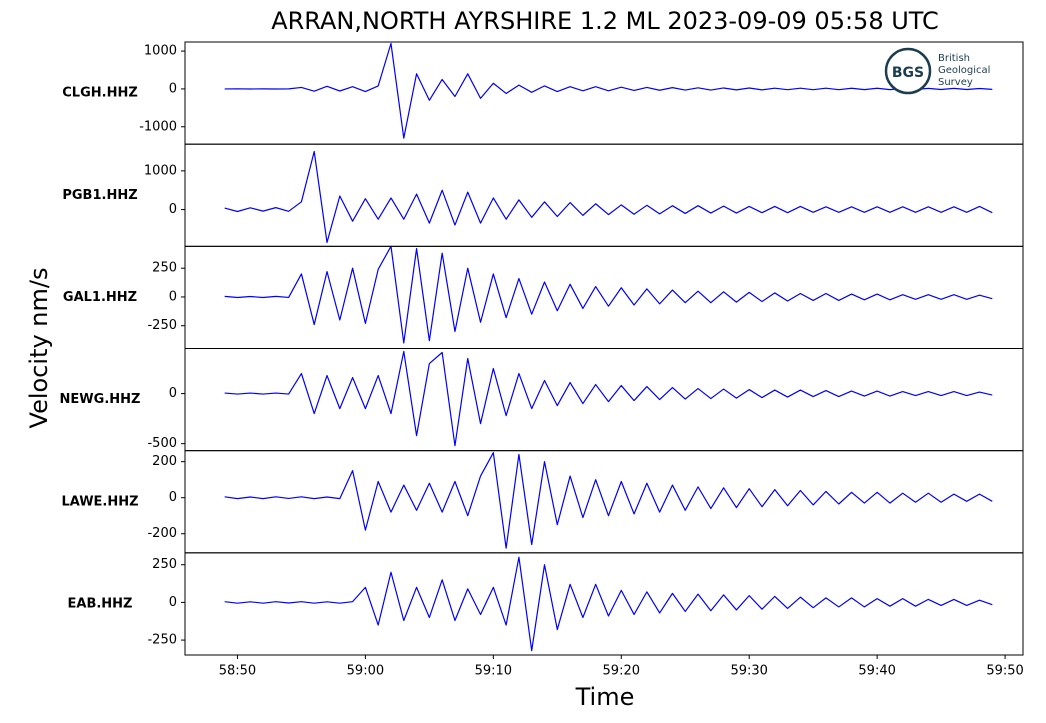  What do you see at coordinates (162, 533) in the screenshot?
I see `y-tick-label: -200` at bounding box center [162, 533].